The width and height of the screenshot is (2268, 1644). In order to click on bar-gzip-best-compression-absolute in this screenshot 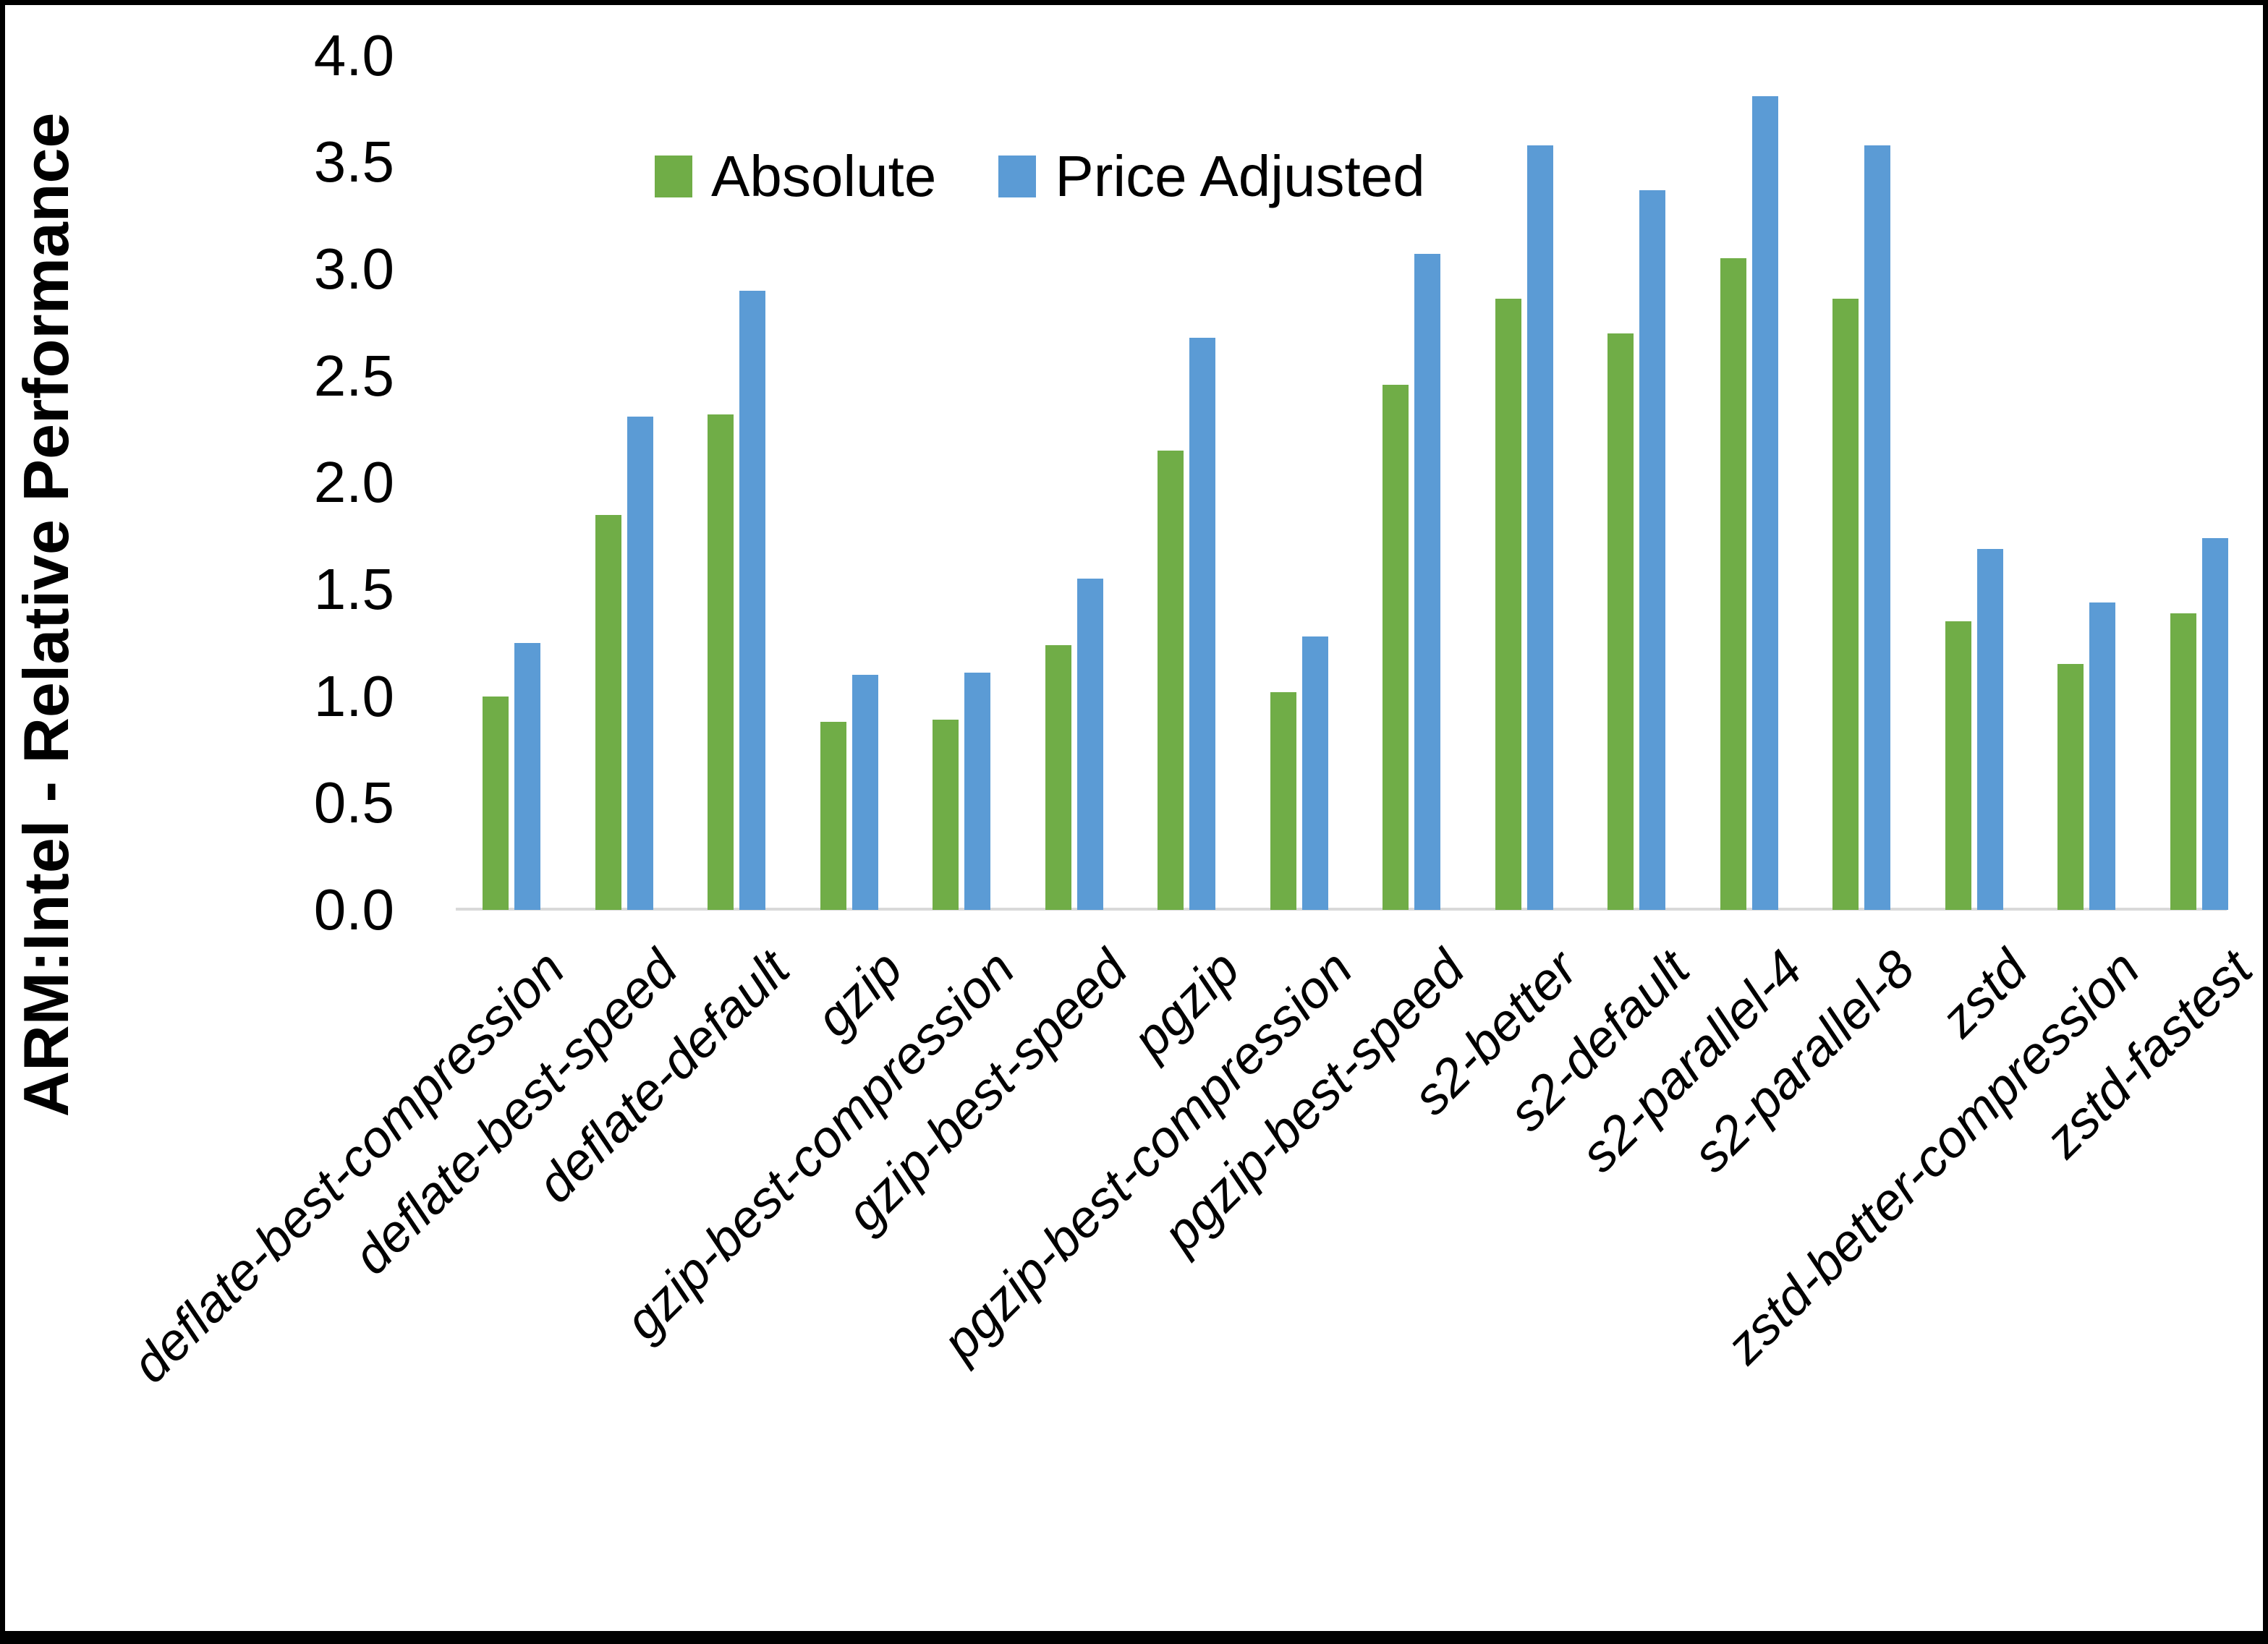, I will do `click(946, 815)`.